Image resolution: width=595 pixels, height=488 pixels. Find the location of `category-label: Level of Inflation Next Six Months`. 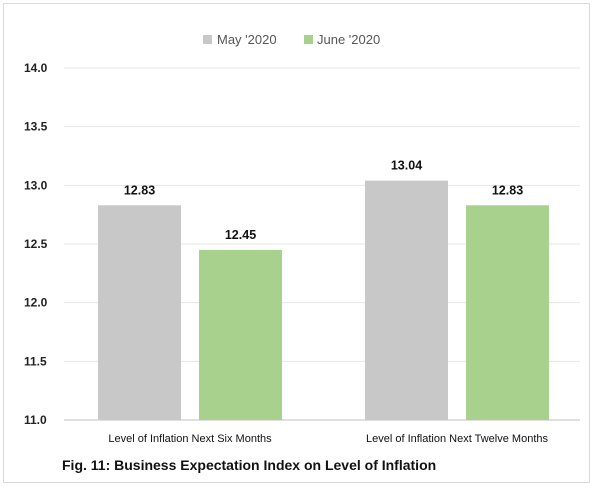

category-label: Level of Inflation Next Six Months is located at coordinates (190, 439).